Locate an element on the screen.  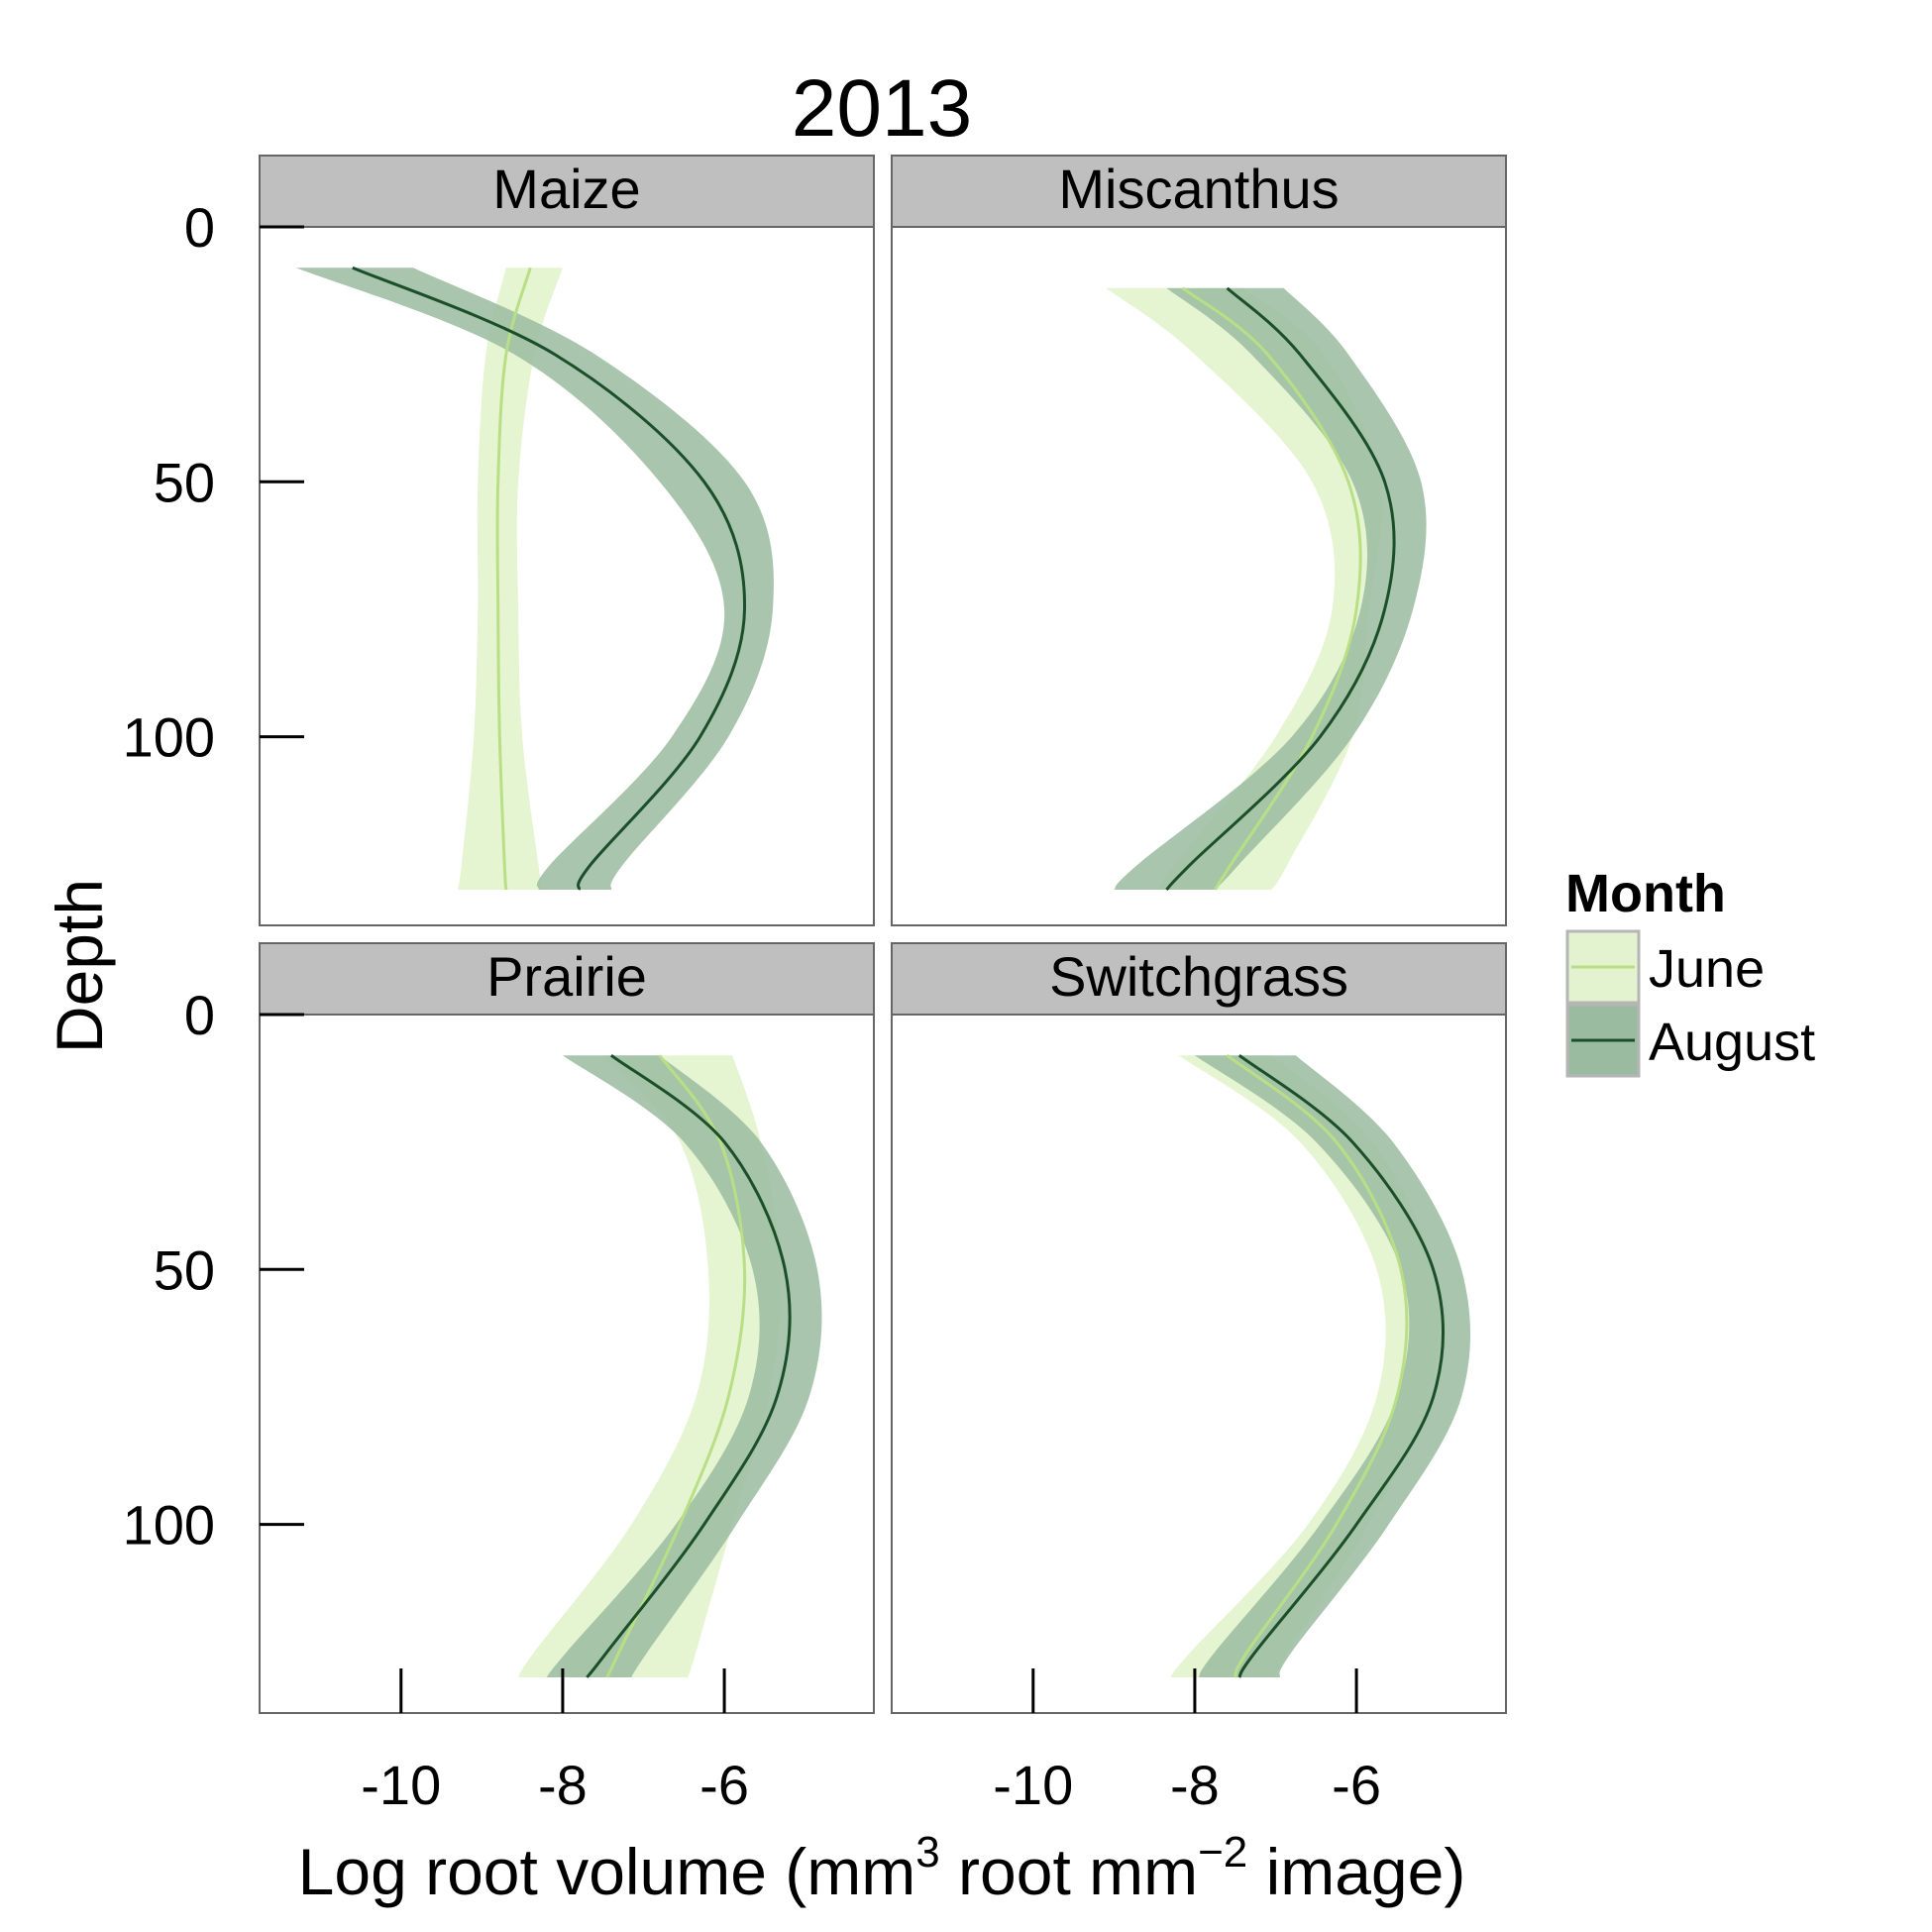
x-tick-label-switchgrass--6: -6 is located at coordinates (1356, 1785).